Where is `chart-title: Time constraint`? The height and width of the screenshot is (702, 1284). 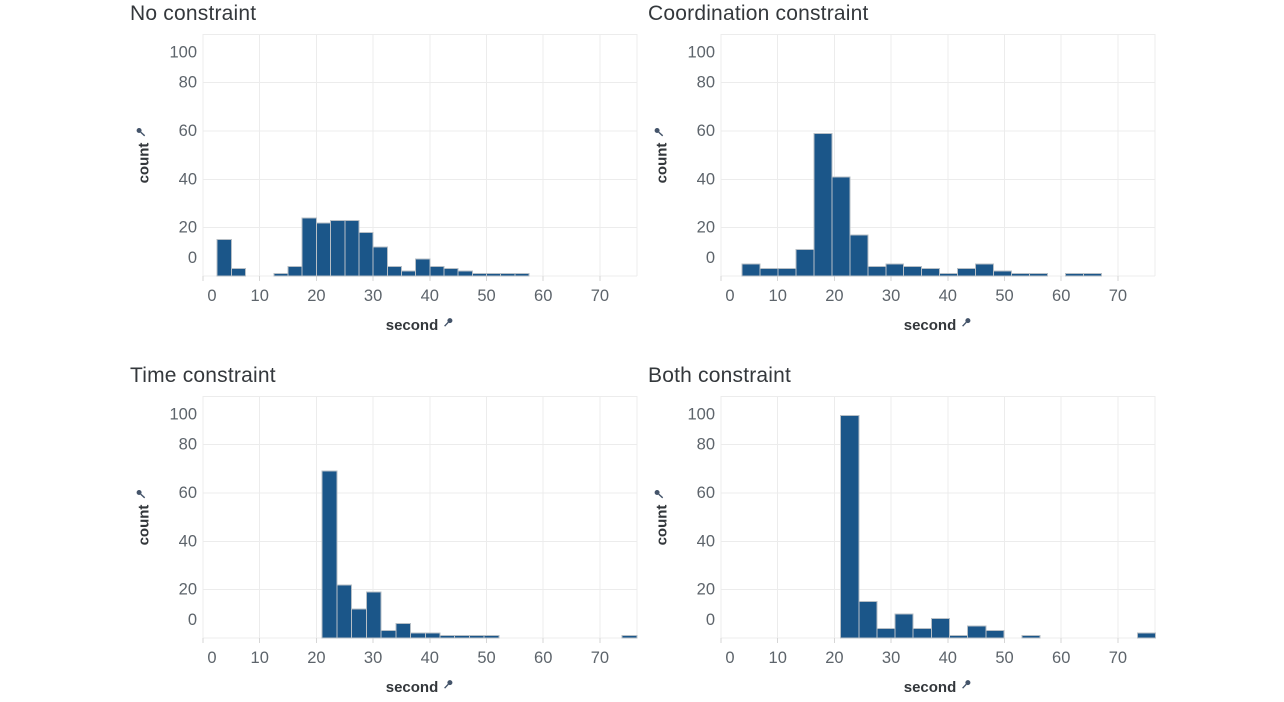 chart-title: Time constraint is located at coordinates (203, 375).